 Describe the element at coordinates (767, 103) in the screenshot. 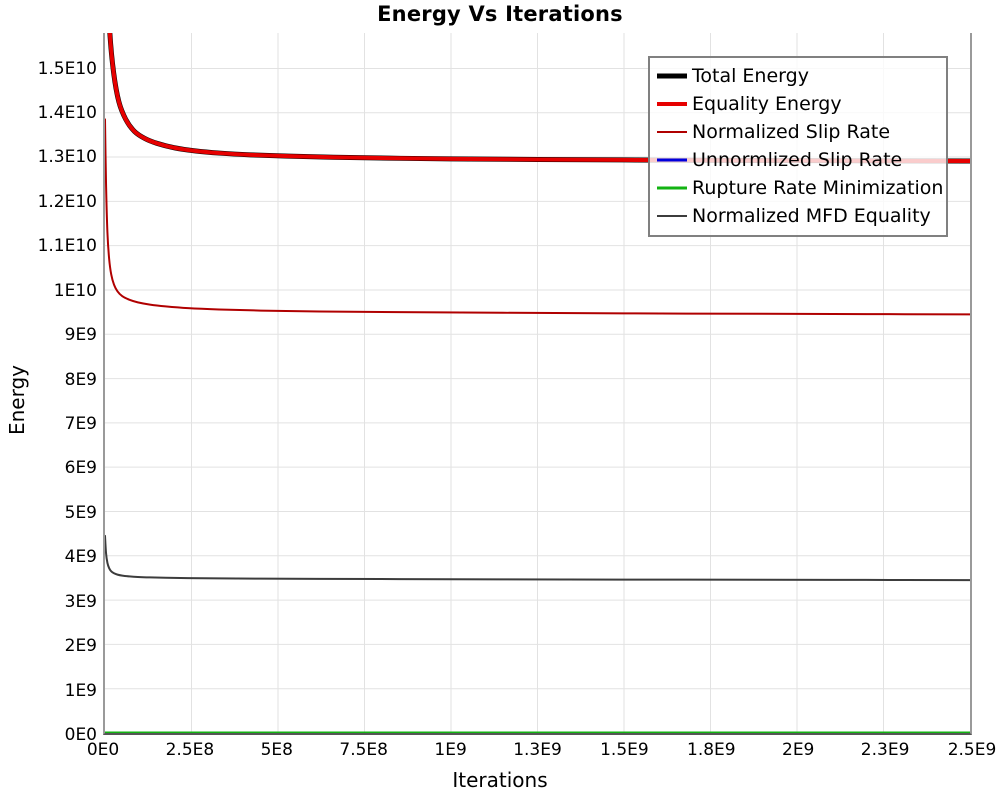

I see `legend-item-label: Equality Energy` at that location.